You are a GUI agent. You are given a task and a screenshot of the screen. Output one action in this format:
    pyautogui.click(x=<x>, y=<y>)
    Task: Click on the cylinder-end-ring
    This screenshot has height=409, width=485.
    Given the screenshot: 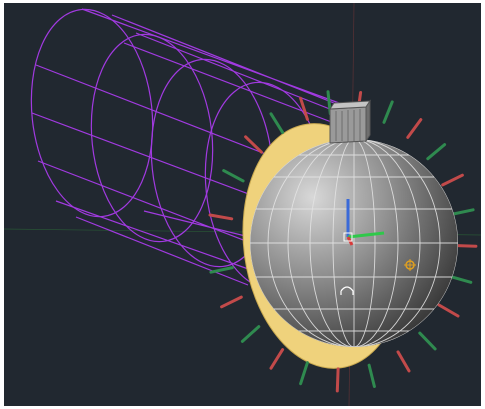 What is the action you would take?
    pyautogui.click(x=92, y=113)
    